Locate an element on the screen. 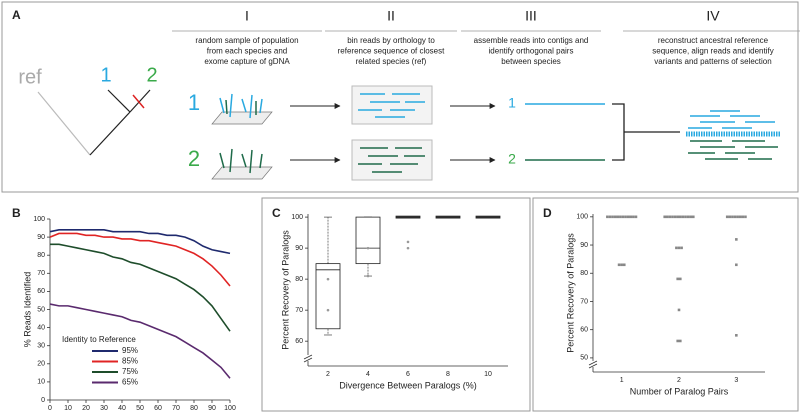 The height and width of the screenshot is (414, 800). x-tick-label: 80 is located at coordinates (194, 408).